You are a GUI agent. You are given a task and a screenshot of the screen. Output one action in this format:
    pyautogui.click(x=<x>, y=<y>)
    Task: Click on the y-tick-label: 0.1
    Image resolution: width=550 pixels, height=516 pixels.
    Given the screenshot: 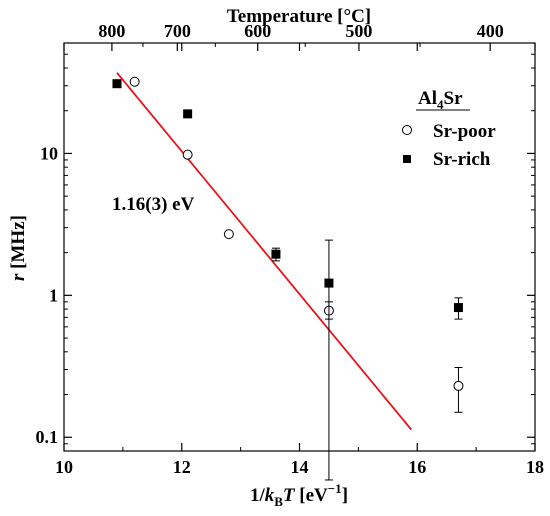 What is the action you would take?
    pyautogui.click(x=47, y=437)
    